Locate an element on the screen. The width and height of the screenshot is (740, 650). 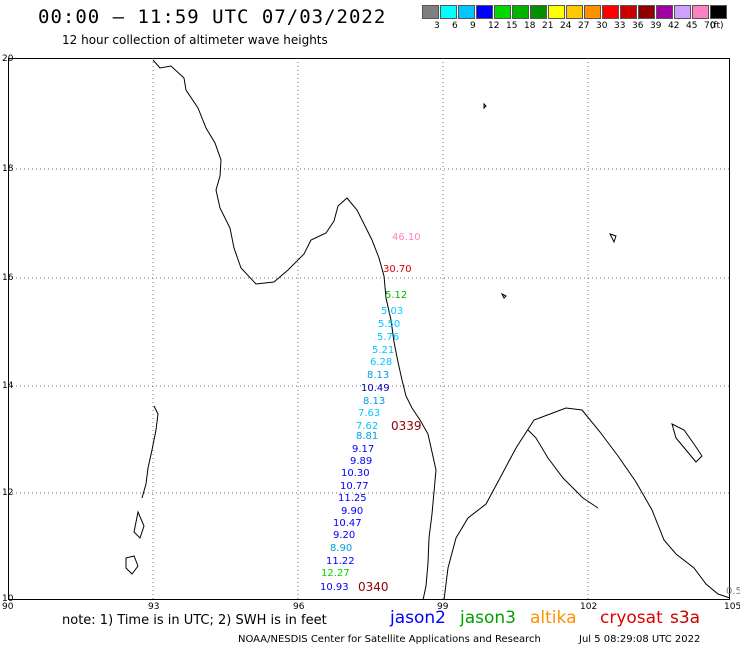
wave-height-label: 9.90 is located at coordinates (352, 511).